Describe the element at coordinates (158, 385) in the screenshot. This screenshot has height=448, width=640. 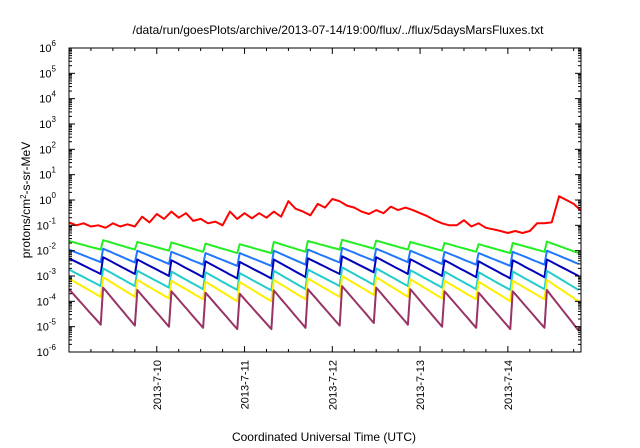
I see `x-tick-label: 2013-7-10` at that location.